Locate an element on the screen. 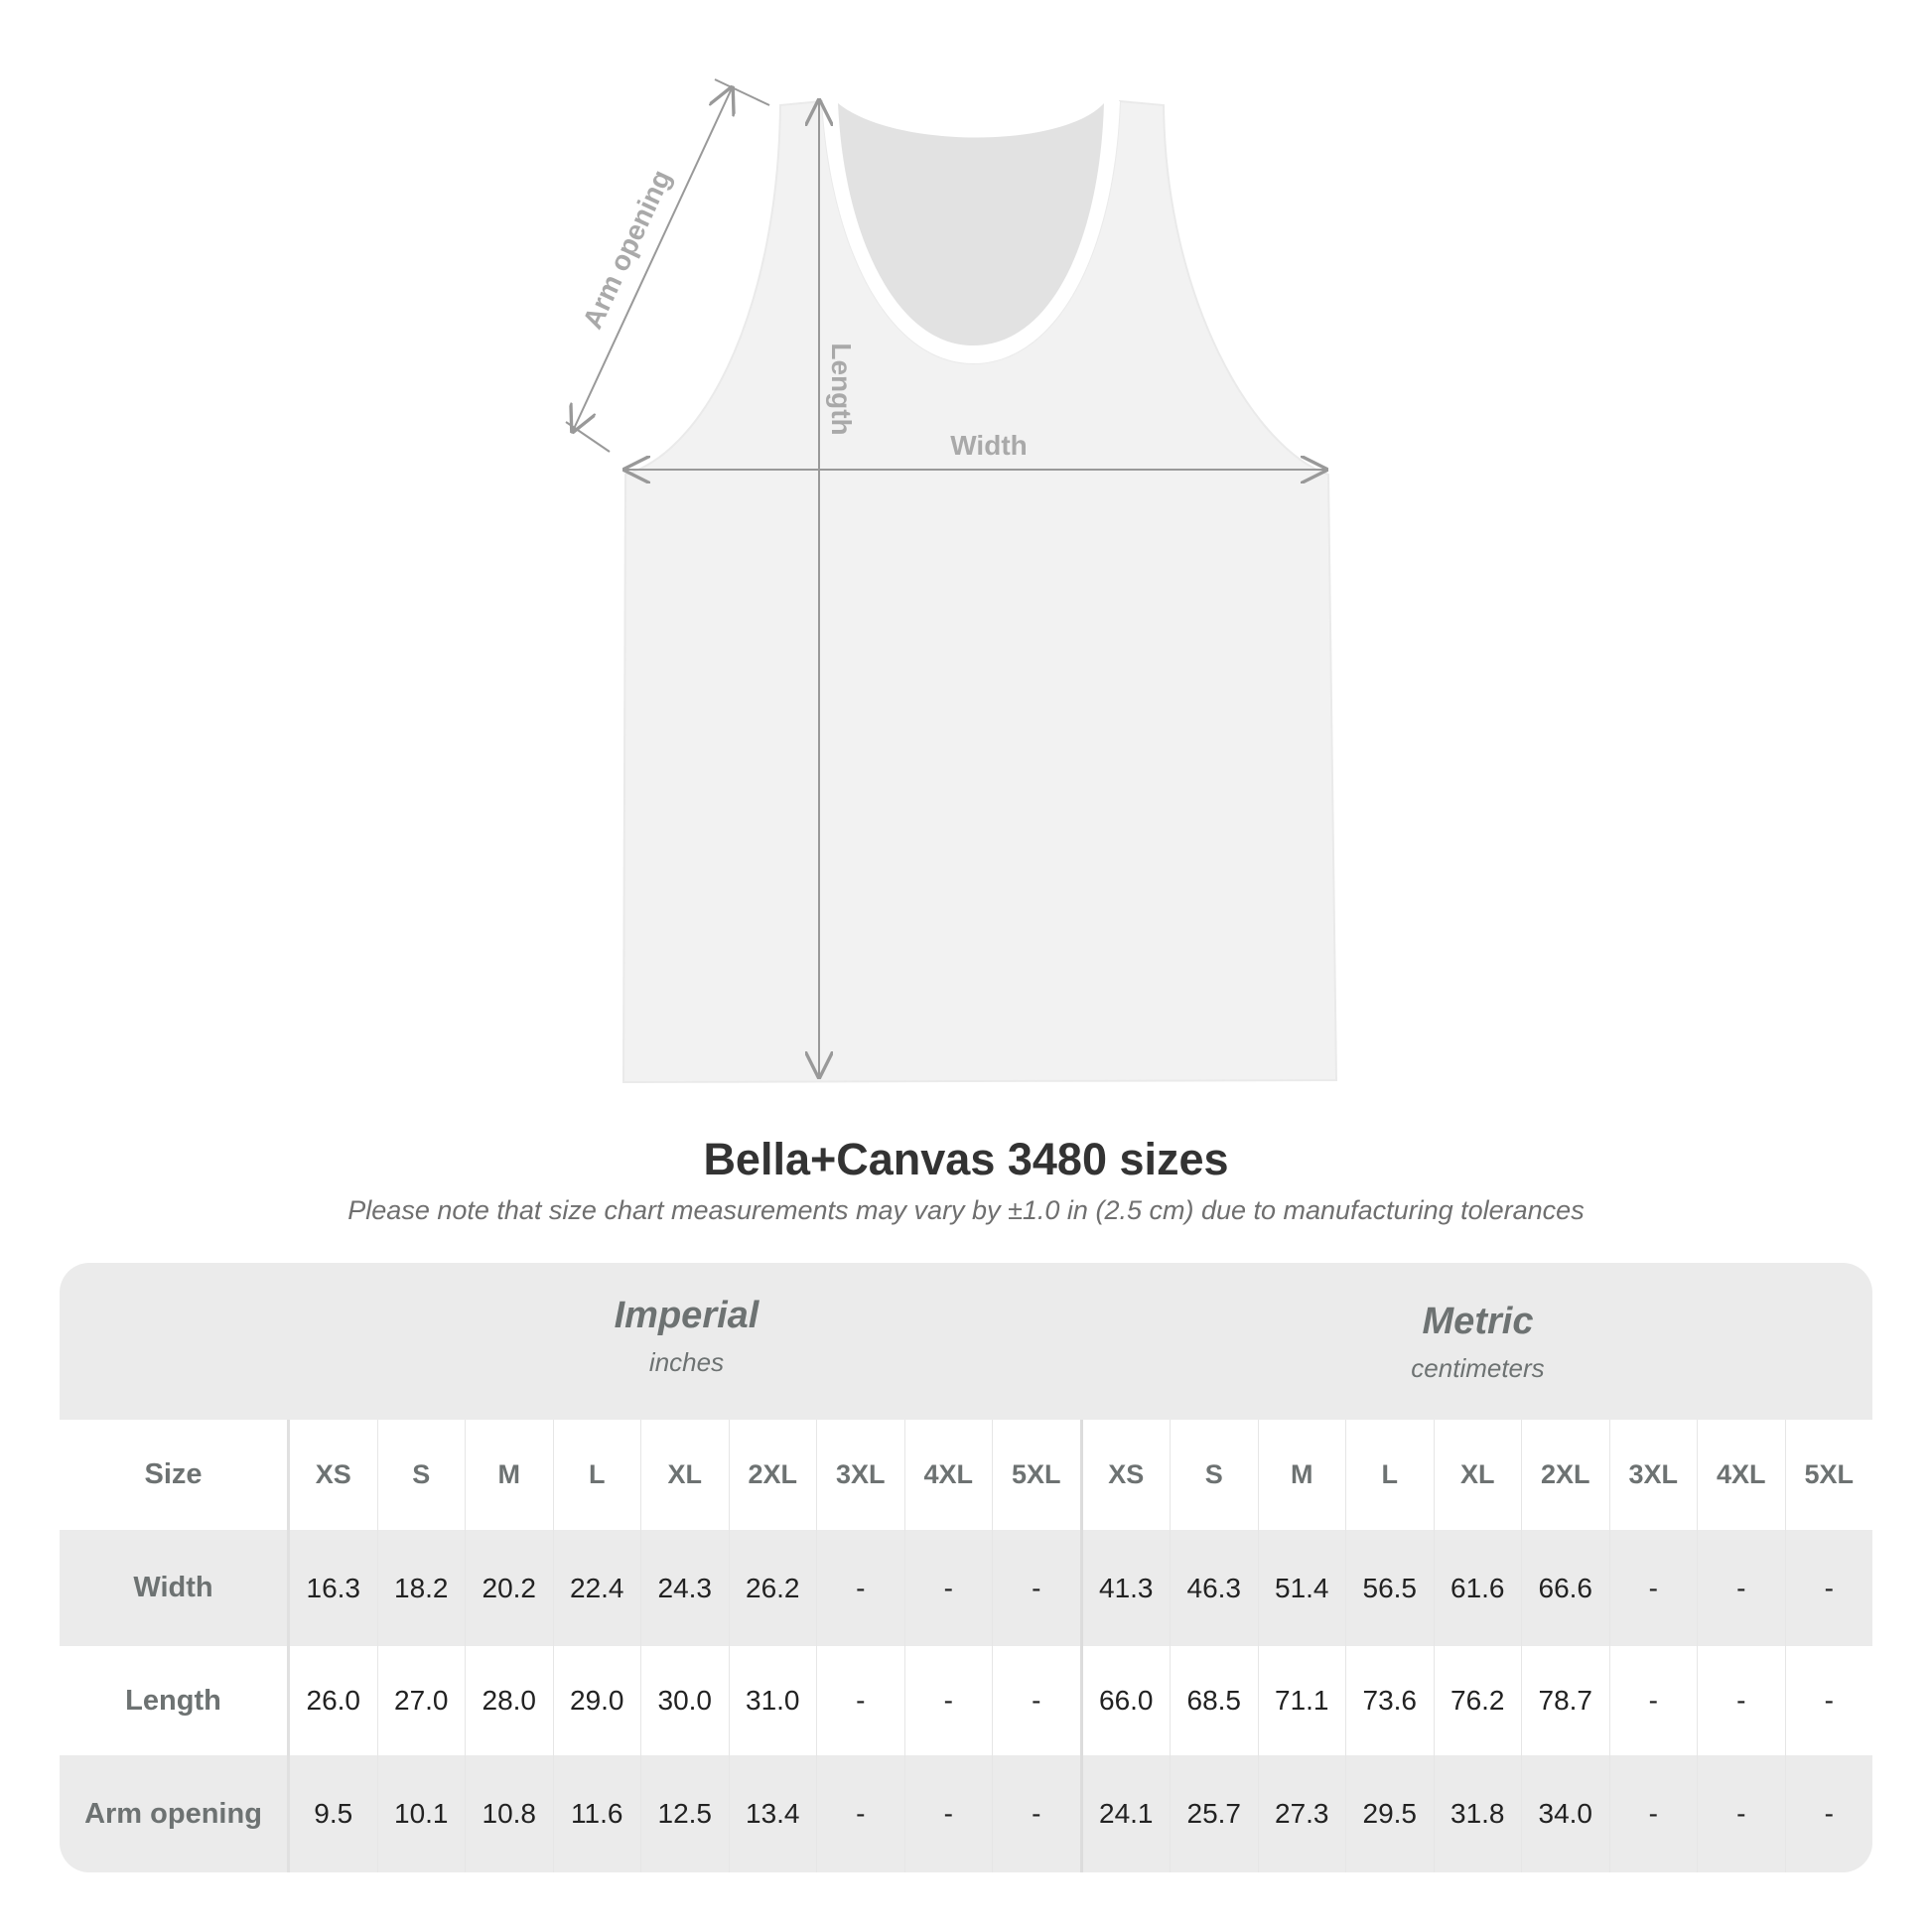 The height and width of the screenshot is (1932, 1932). row-label: Arm opening is located at coordinates (175, 1814).